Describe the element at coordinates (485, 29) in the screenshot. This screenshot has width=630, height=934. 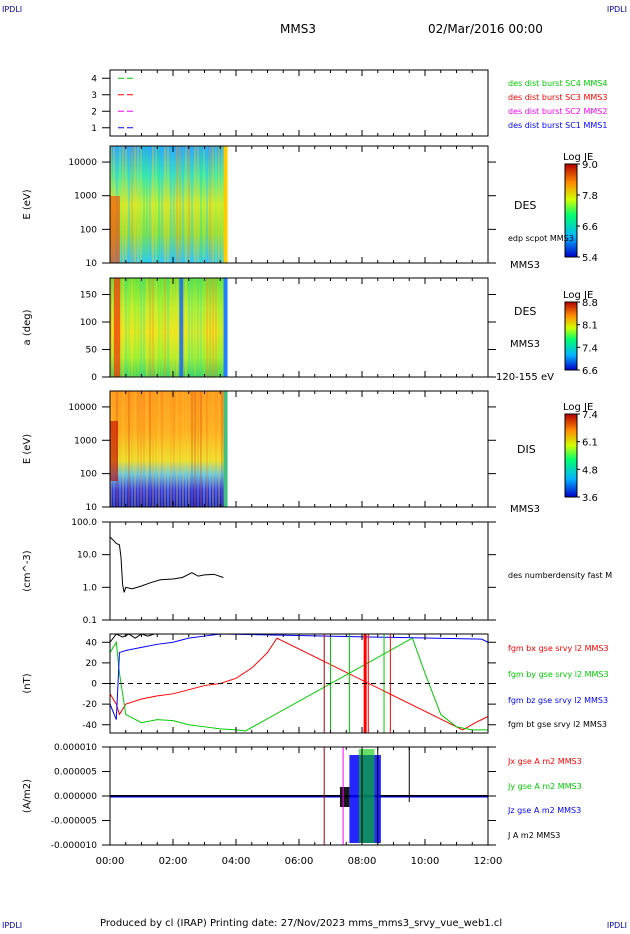
I see `date-title: 02/Mar/2016 00:00` at that location.